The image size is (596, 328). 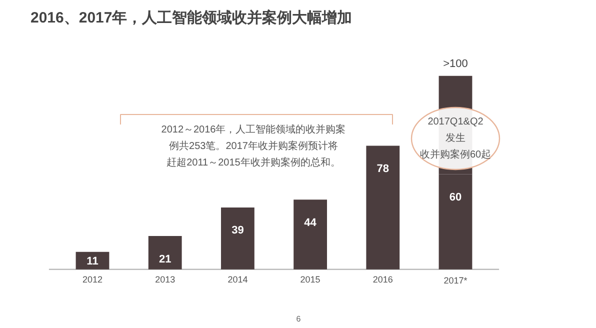 What do you see at coordinates (456, 280) in the screenshot?
I see `x-tick-label: 2017*` at bounding box center [456, 280].